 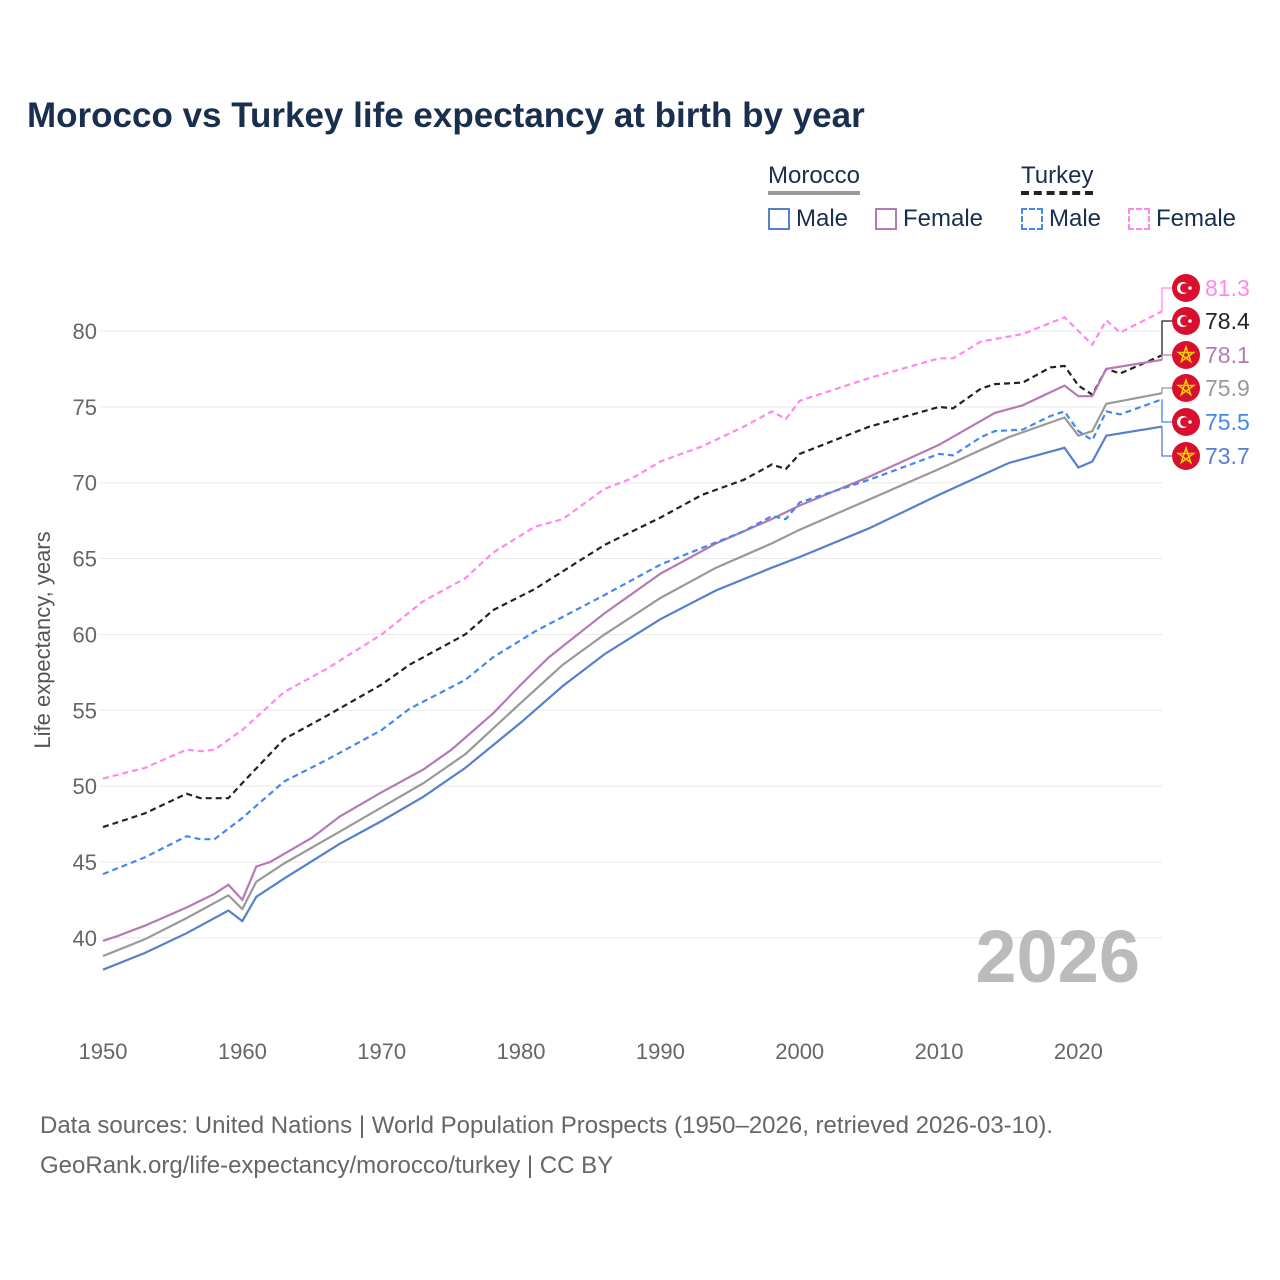 What do you see at coordinates (85, 634) in the screenshot?
I see `y-tick-label: 60` at bounding box center [85, 634].